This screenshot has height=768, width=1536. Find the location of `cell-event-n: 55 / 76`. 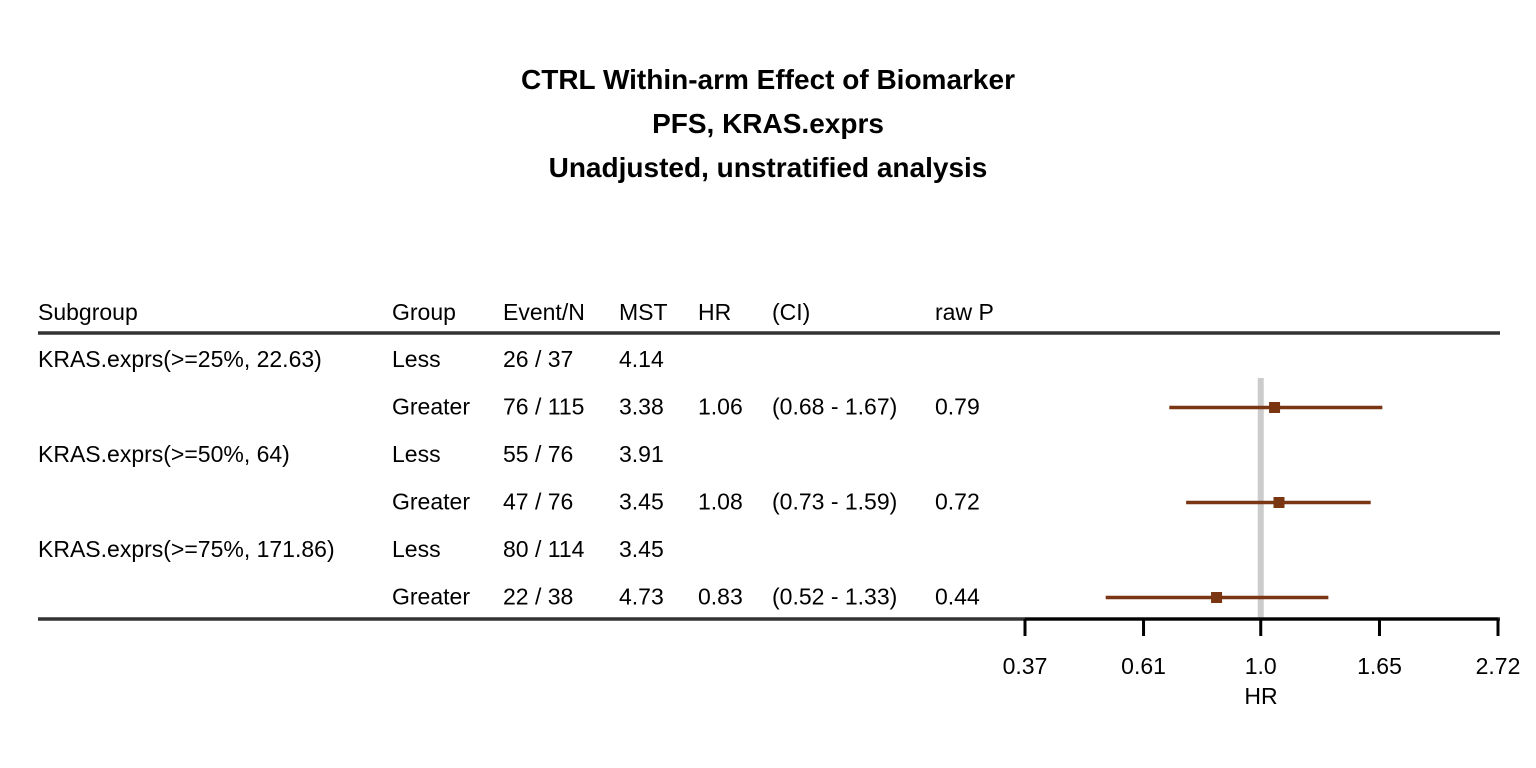

cell-event-n: 55 / 76 is located at coordinates (538, 454).